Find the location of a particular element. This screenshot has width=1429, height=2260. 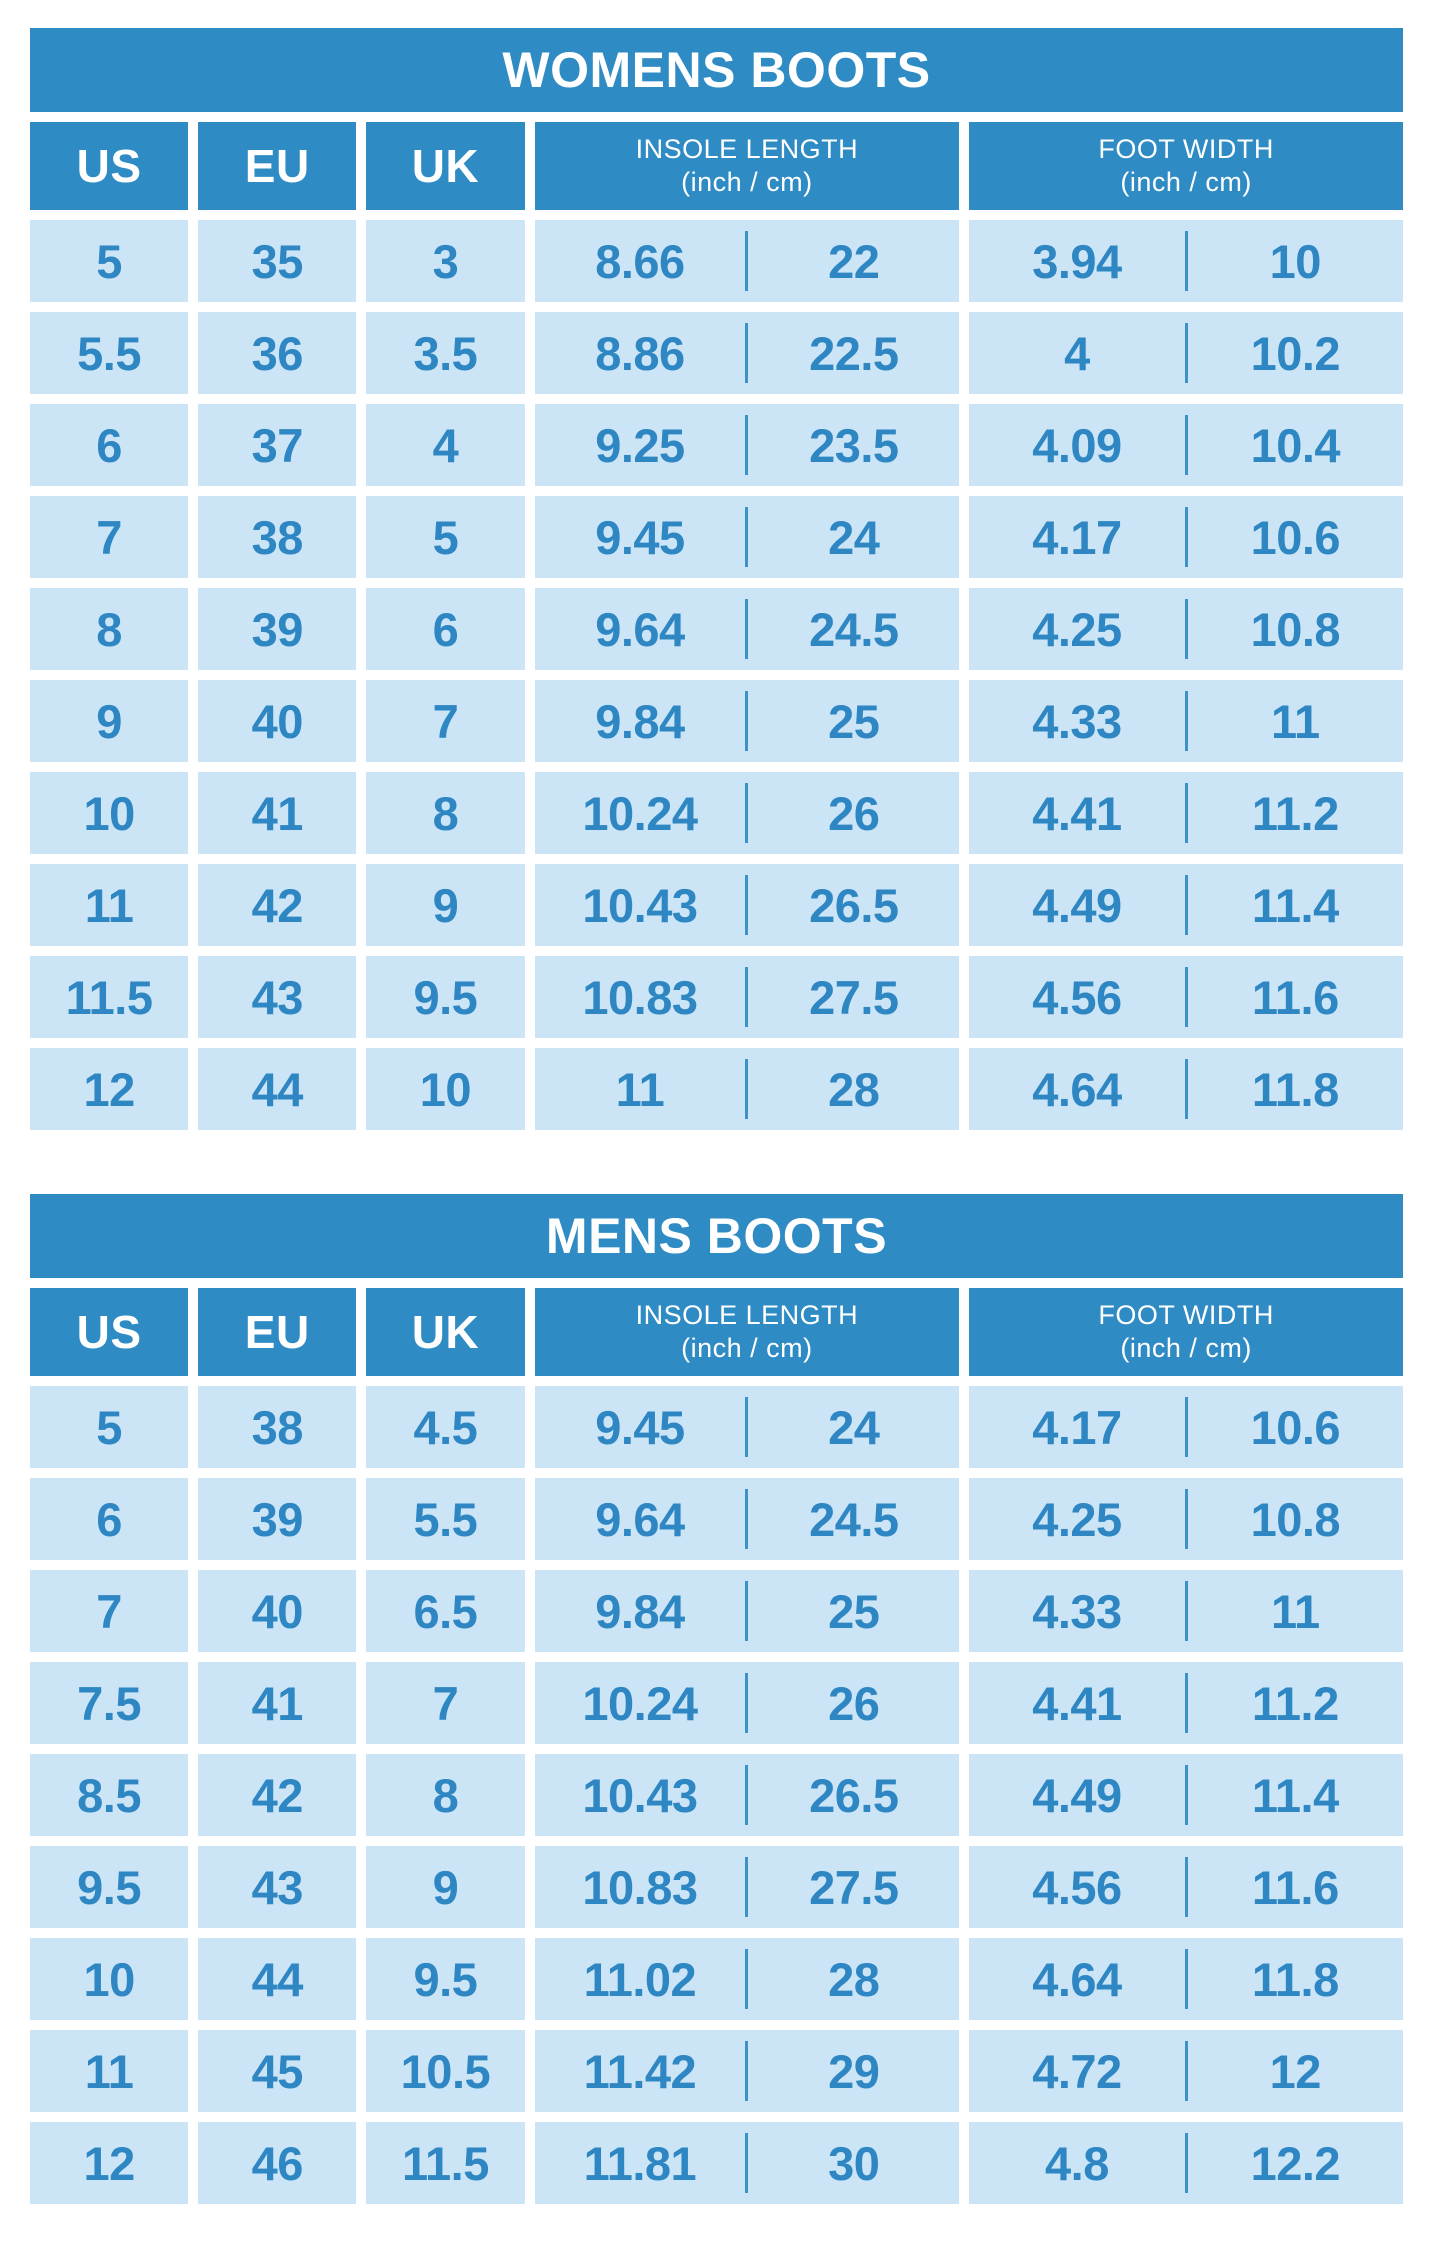

us-size-cell: 7 is located at coordinates (109, 537).